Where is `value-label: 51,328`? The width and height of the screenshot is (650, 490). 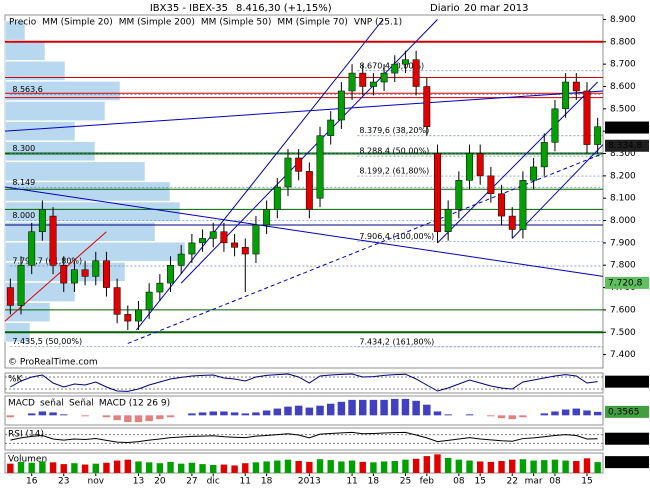 value-label: 51,328 is located at coordinates (624, 439).